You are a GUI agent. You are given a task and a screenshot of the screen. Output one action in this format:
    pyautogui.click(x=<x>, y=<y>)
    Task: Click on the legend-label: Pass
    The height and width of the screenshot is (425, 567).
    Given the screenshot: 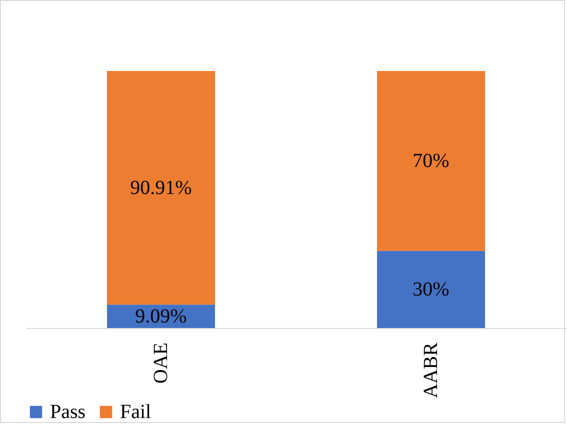 What is the action you would take?
    pyautogui.click(x=68, y=412)
    